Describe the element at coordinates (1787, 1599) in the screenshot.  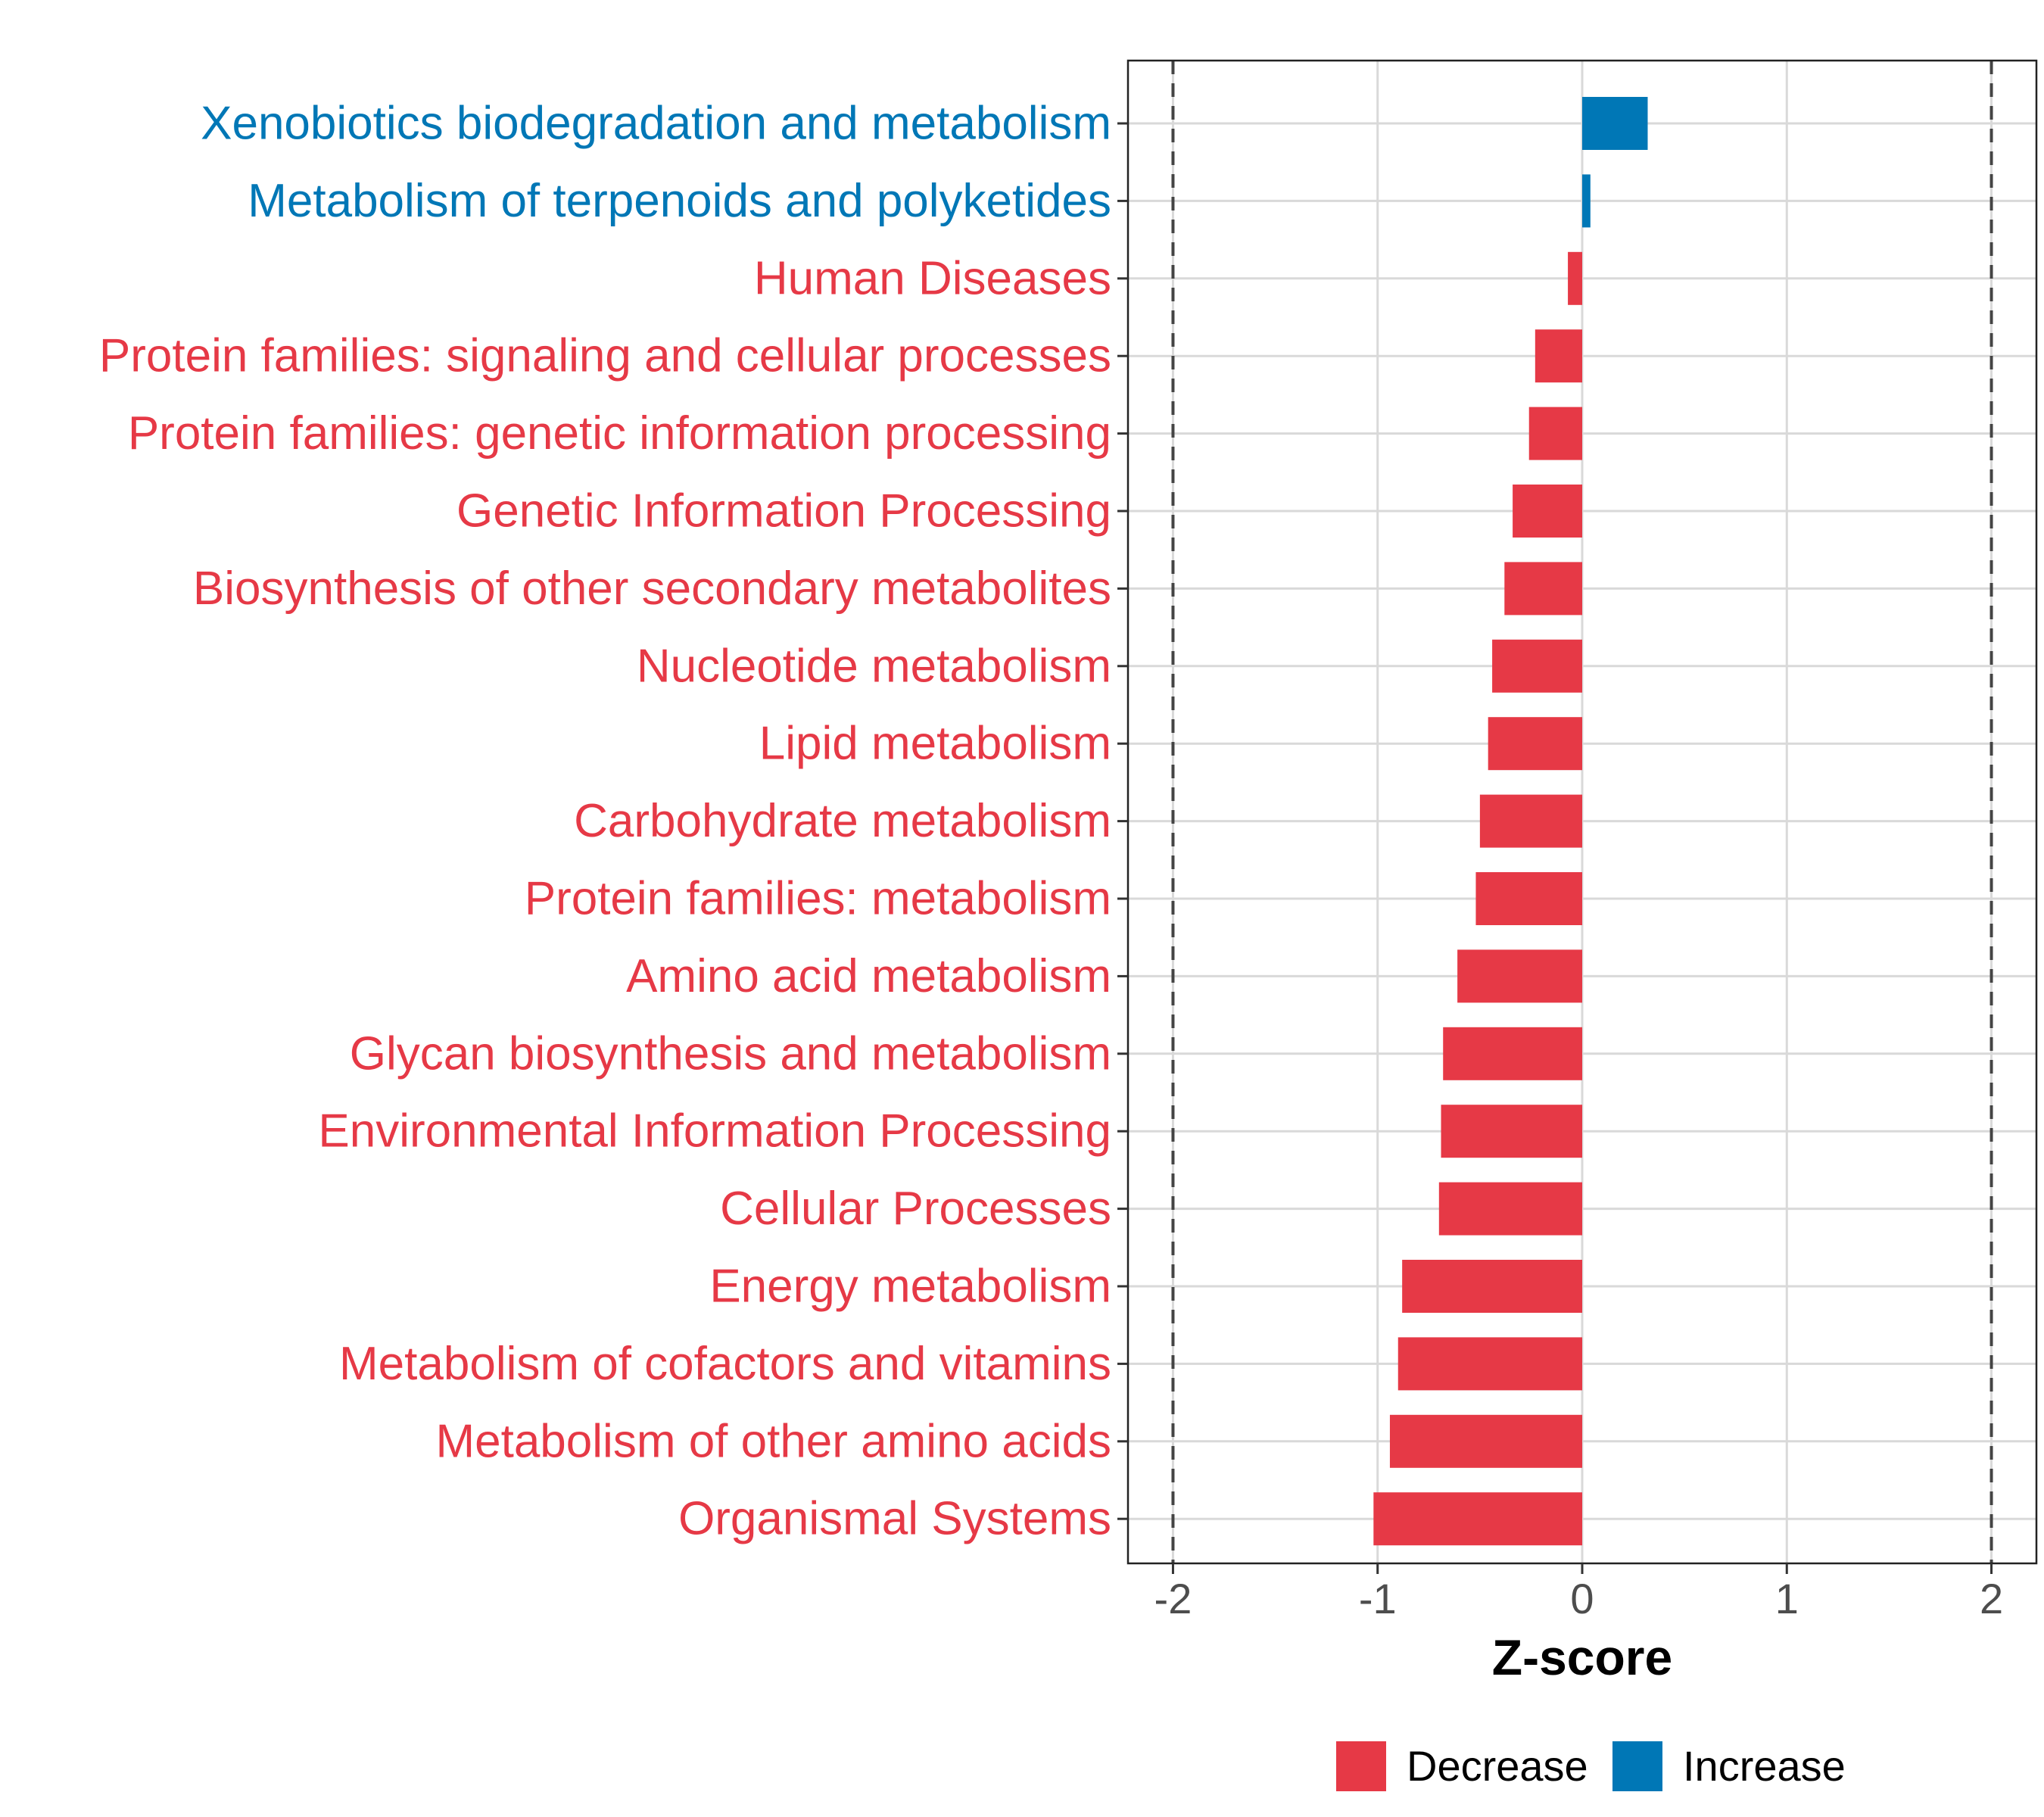
I see `x-tick-label: 1` at that location.